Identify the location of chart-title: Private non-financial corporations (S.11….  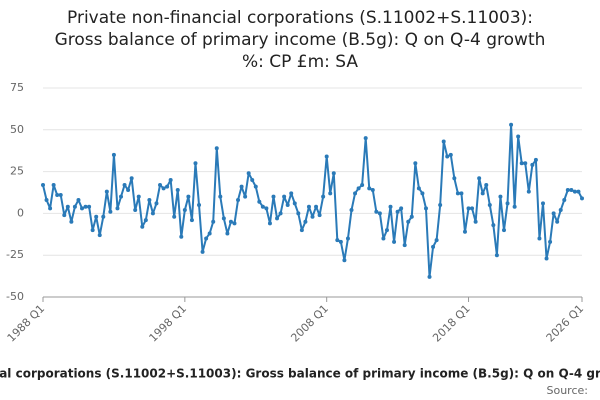
(300, 18).